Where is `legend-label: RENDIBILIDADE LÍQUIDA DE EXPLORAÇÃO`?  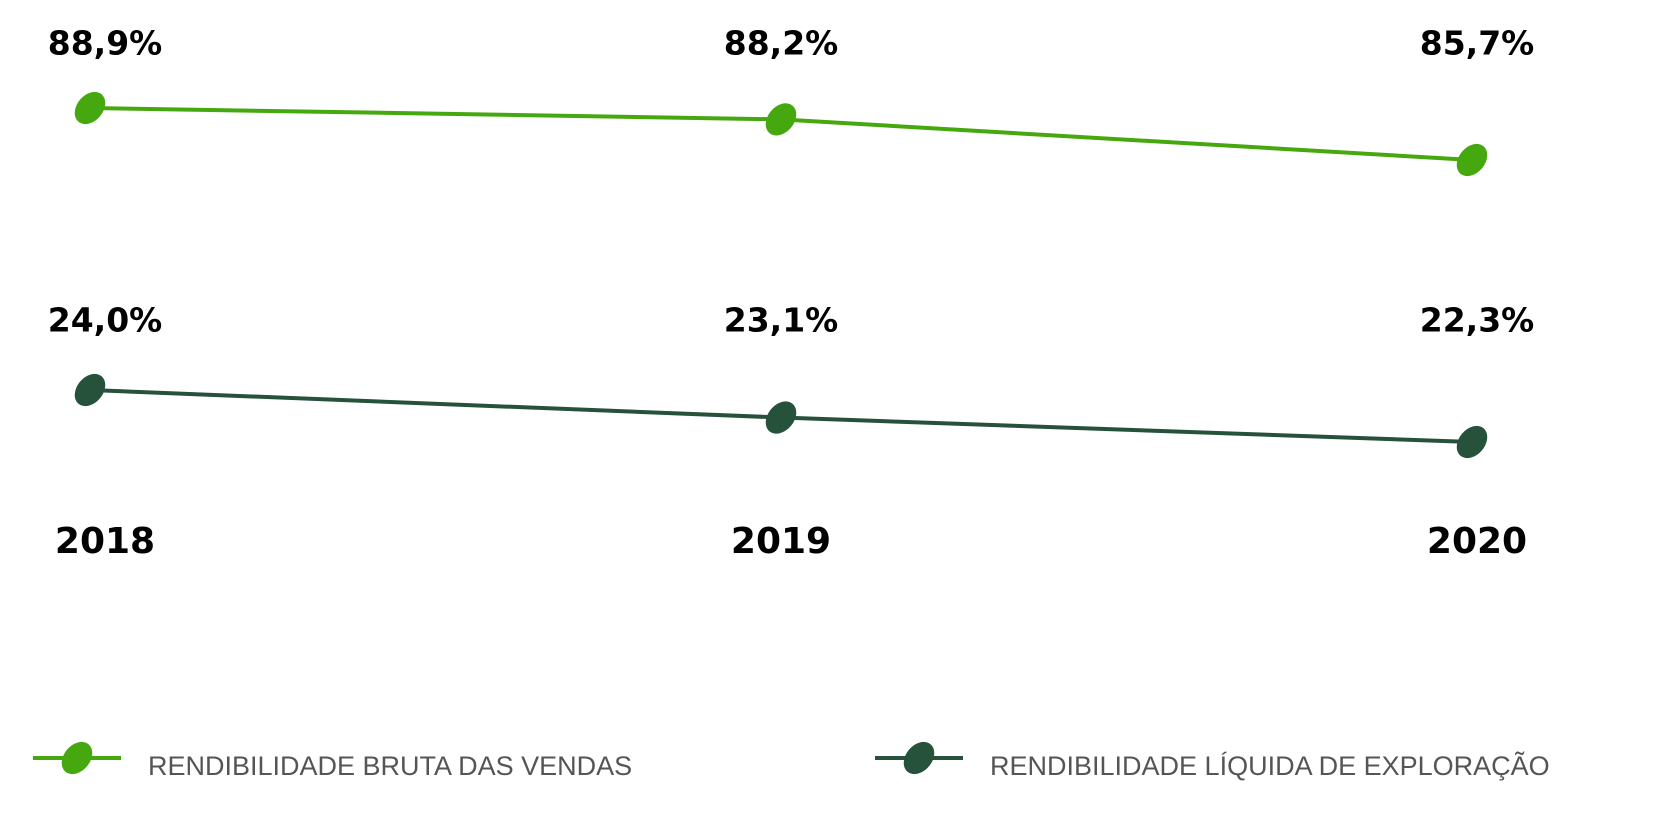
legend-label: RENDIBILIDADE LÍQUIDA DE EXPLORAÇÃO is located at coordinates (1270, 765).